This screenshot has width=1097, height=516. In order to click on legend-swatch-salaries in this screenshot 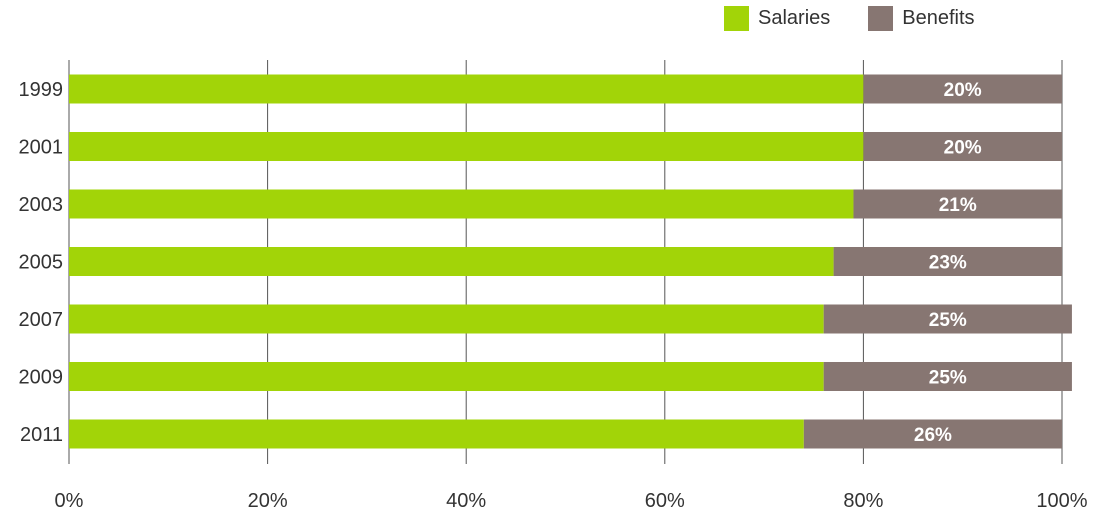, I will do `click(736, 18)`.